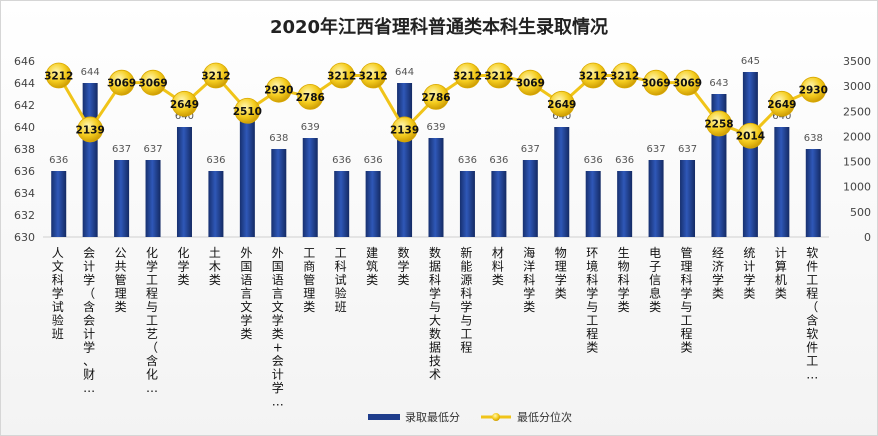 The image size is (878, 436). What do you see at coordinates (215, 266) in the screenshot?
I see `x-category-label: 土木类` at bounding box center [215, 266].